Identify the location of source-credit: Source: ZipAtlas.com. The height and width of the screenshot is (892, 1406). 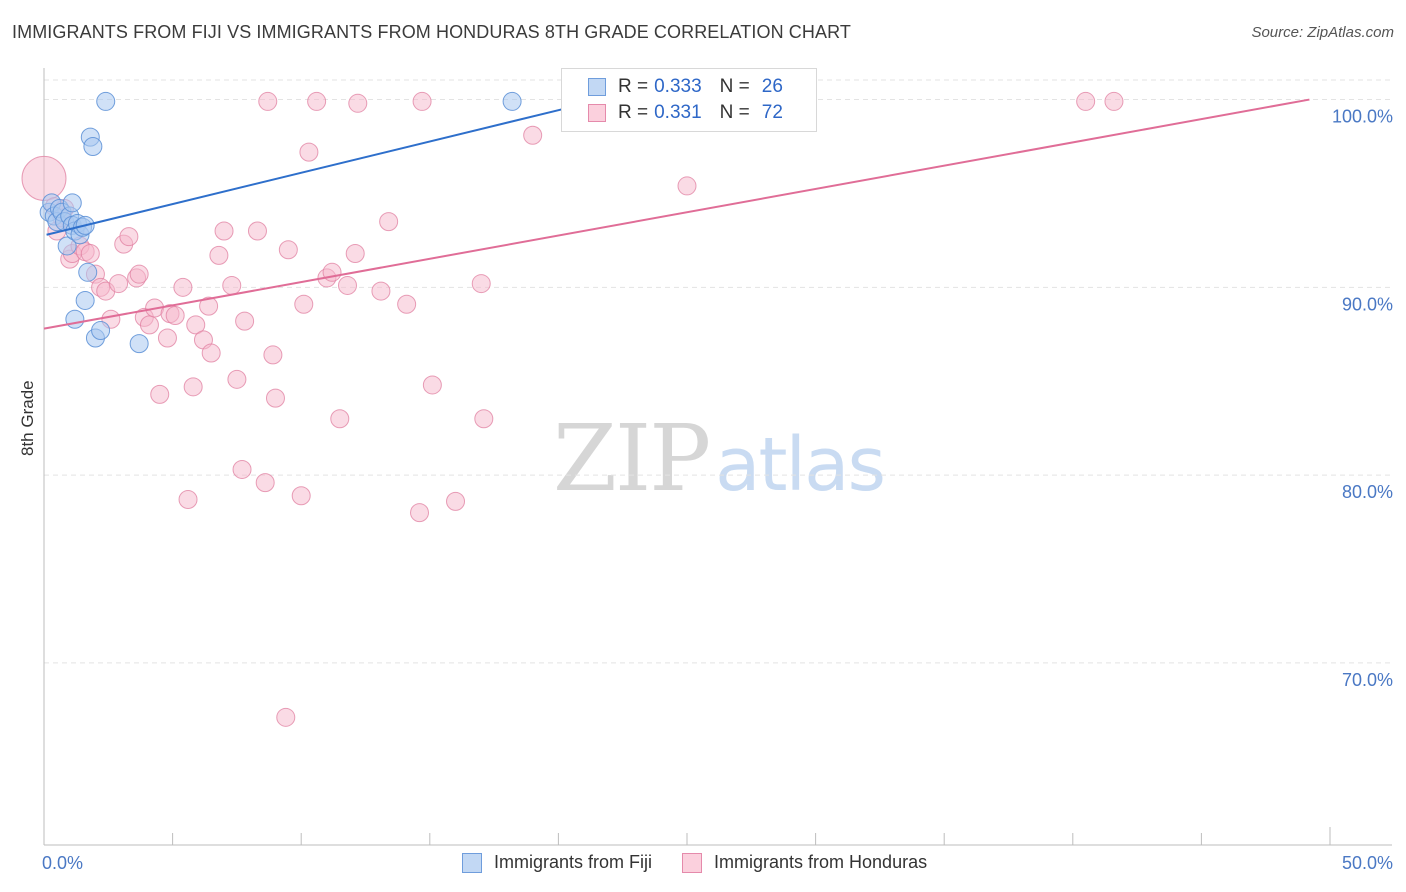
(1322, 32).